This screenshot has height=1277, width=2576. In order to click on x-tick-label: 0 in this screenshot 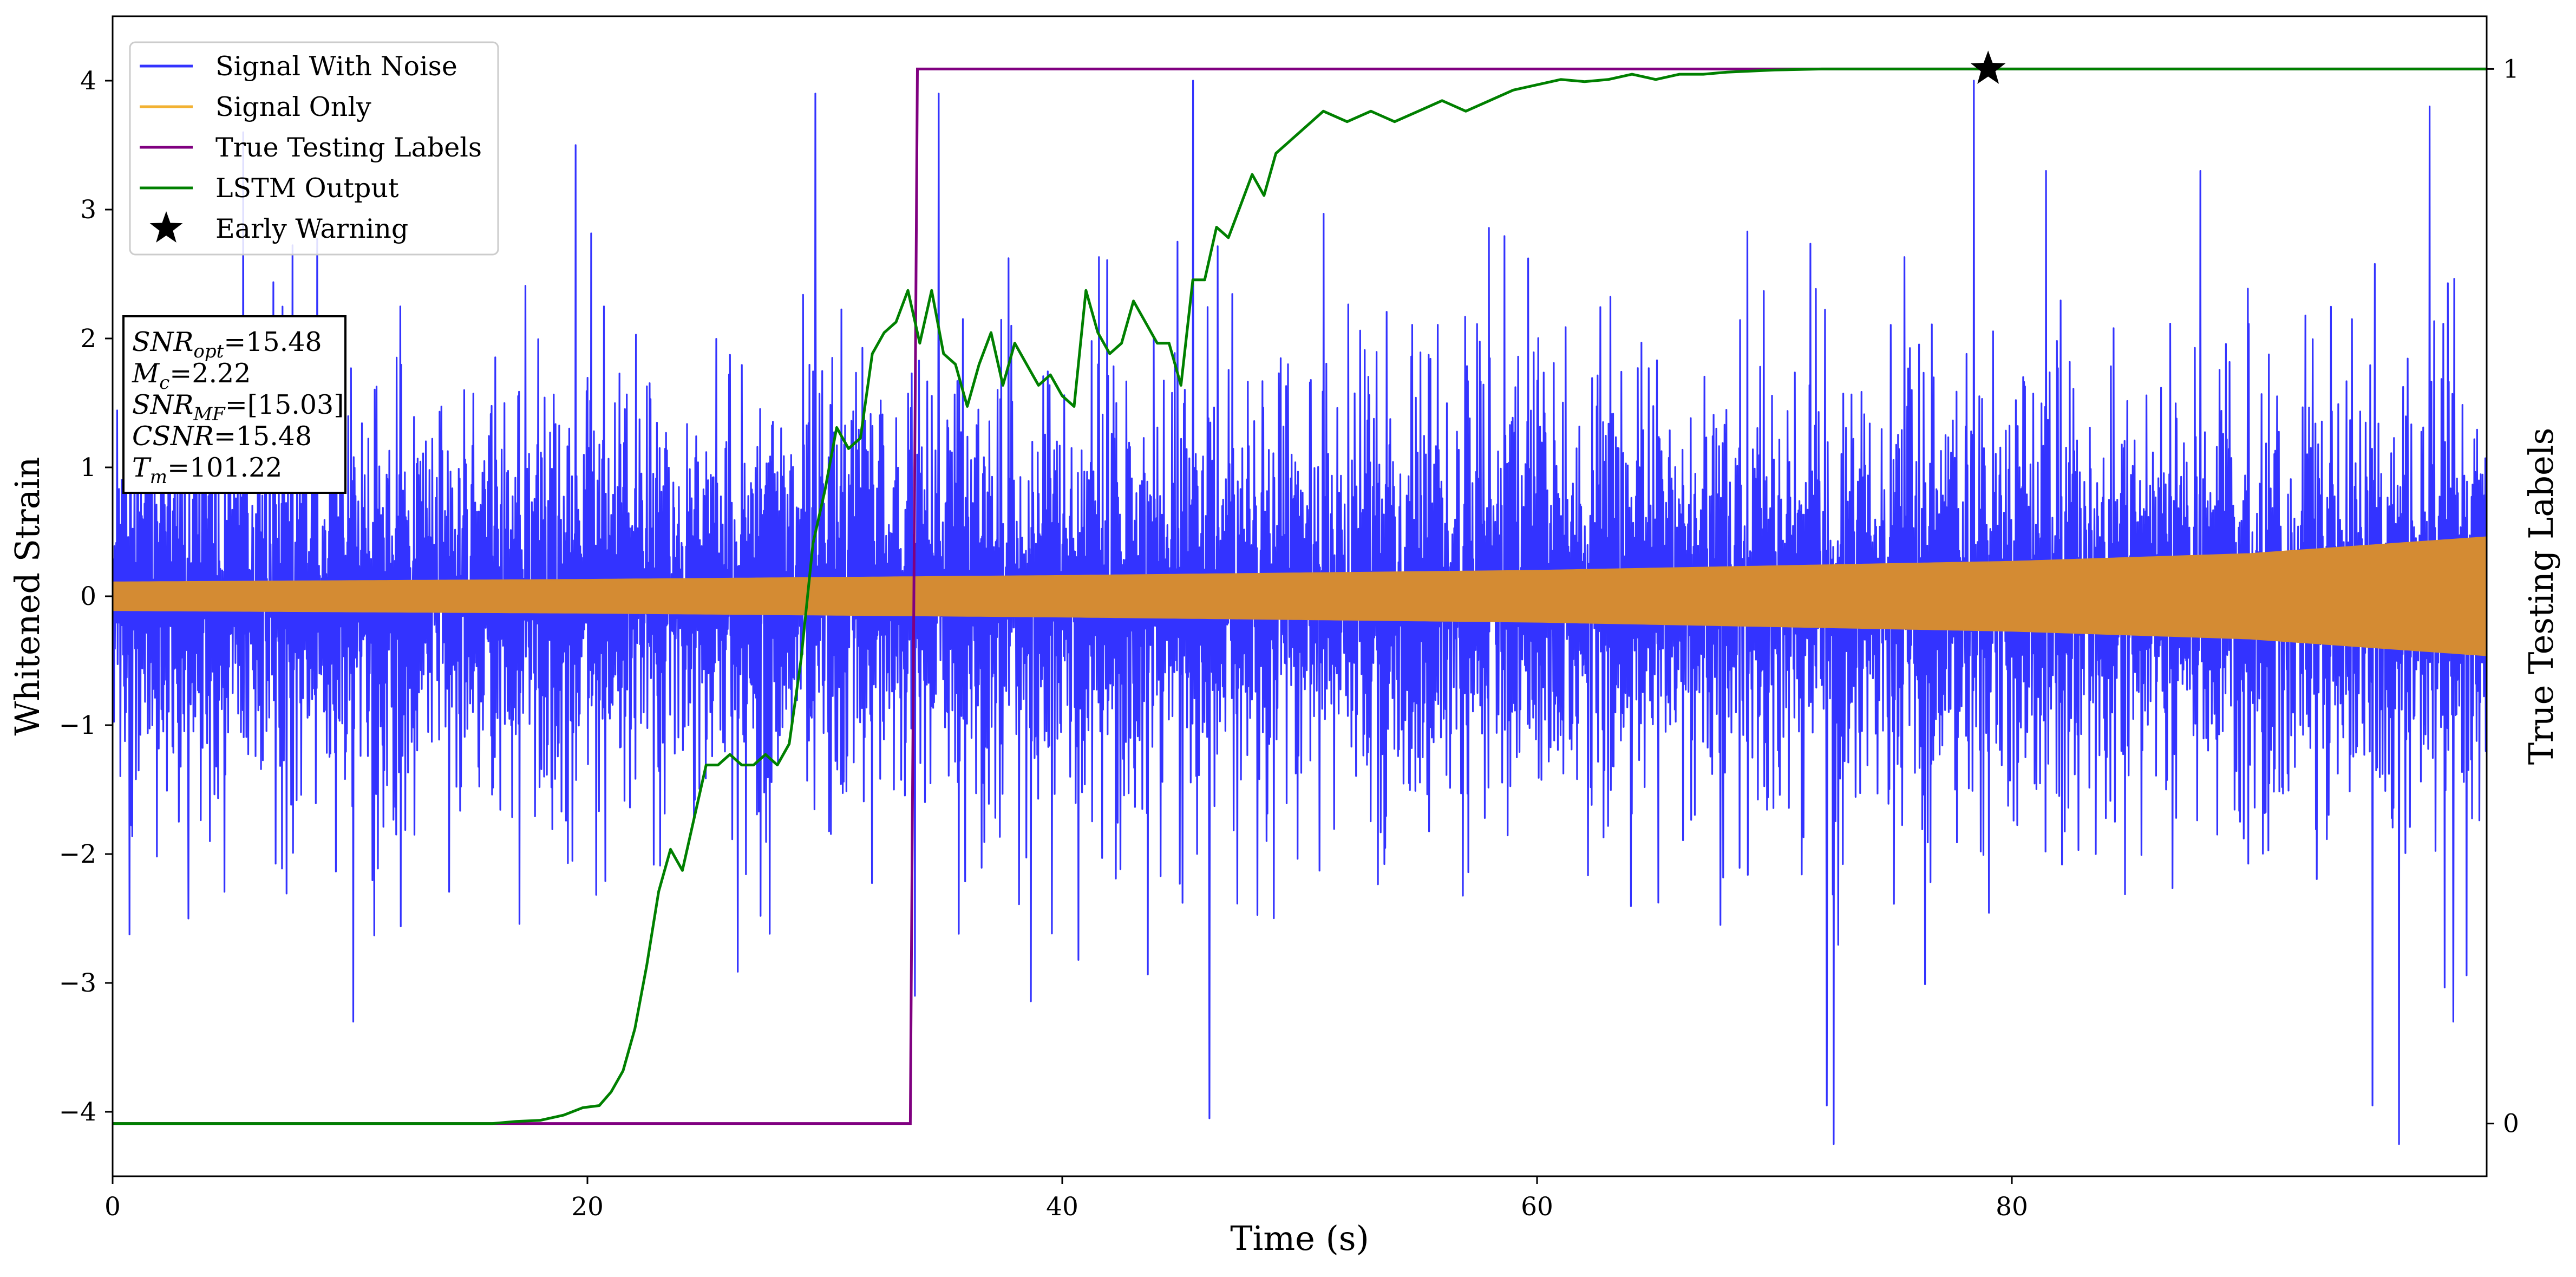, I will do `click(113, 1207)`.